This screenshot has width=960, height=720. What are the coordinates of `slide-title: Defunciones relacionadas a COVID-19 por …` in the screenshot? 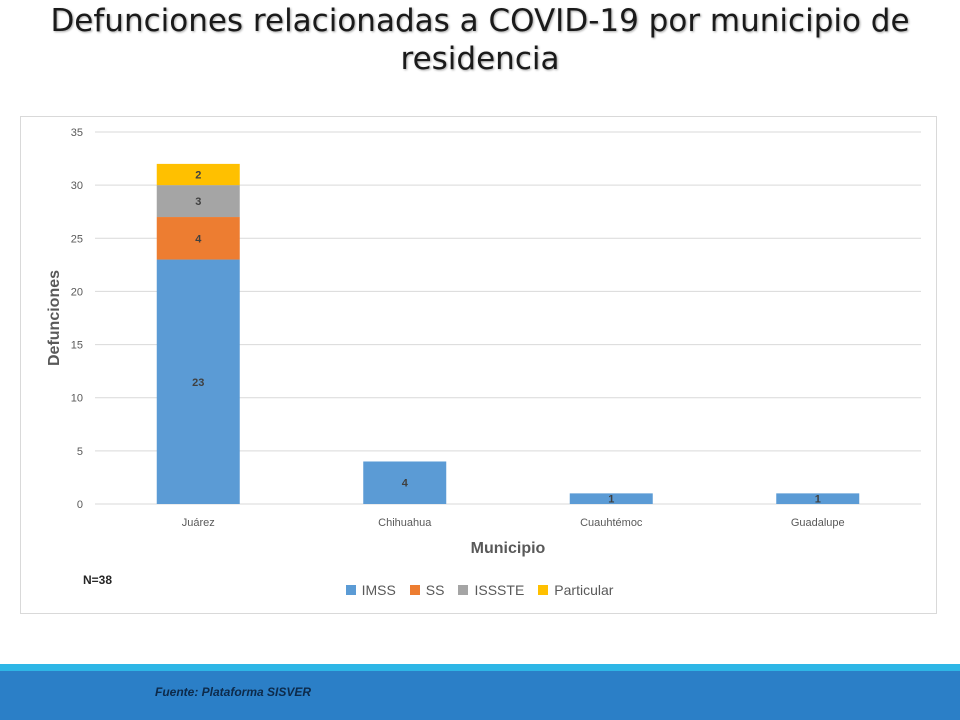 It's located at (480, 40).